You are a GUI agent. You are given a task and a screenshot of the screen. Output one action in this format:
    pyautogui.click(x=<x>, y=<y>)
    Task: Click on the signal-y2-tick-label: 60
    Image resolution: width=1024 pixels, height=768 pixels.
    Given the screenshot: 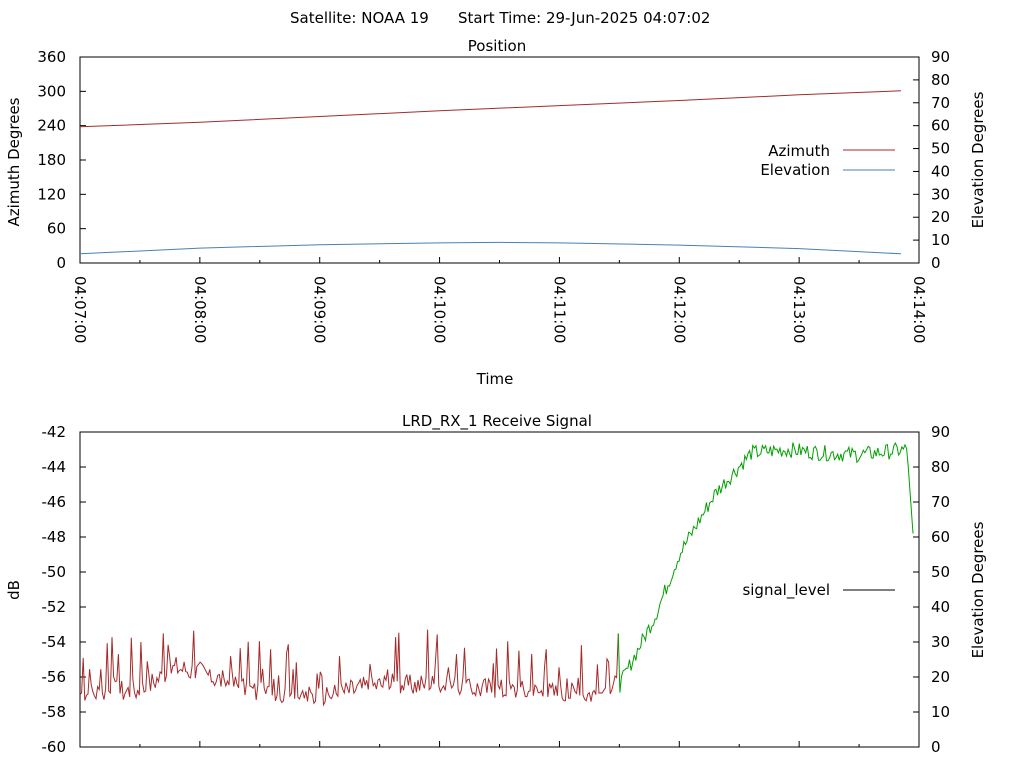 What is the action you would take?
    pyautogui.click(x=940, y=537)
    